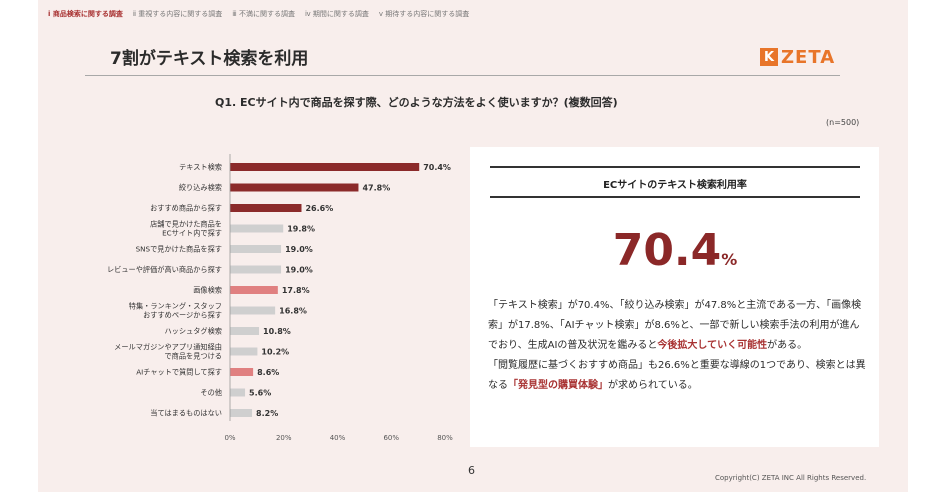  Describe the element at coordinates (336, 14) in the screenshot. I see `section-tab-4: ⅳ 期間に関する調査` at that location.